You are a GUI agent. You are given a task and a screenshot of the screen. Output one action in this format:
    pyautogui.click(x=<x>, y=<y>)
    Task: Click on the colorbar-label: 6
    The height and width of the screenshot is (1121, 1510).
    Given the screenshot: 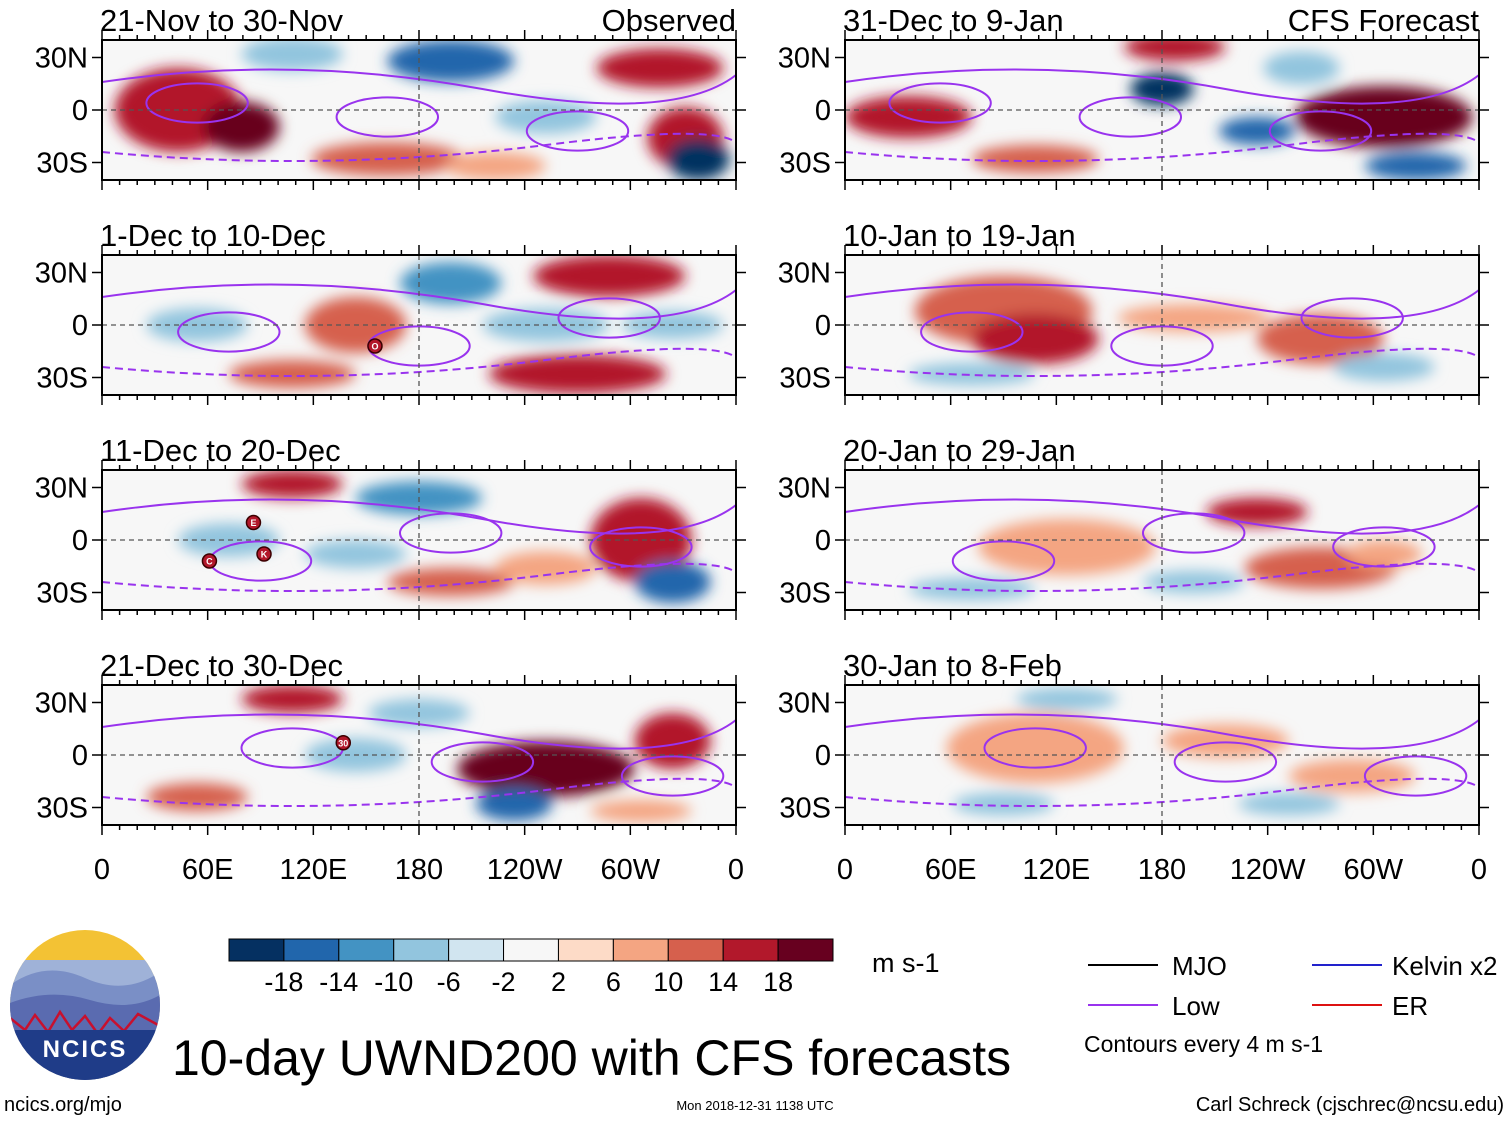 What is the action you would take?
    pyautogui.click(x=613, y=982)
    